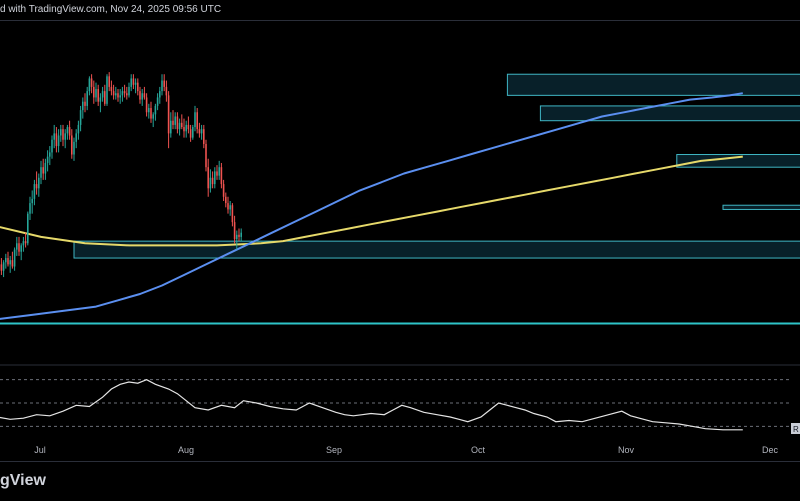 The height and width of the screenshot is (501, 800). I want to click on x-tick-label: Dec, so click(770, 450).